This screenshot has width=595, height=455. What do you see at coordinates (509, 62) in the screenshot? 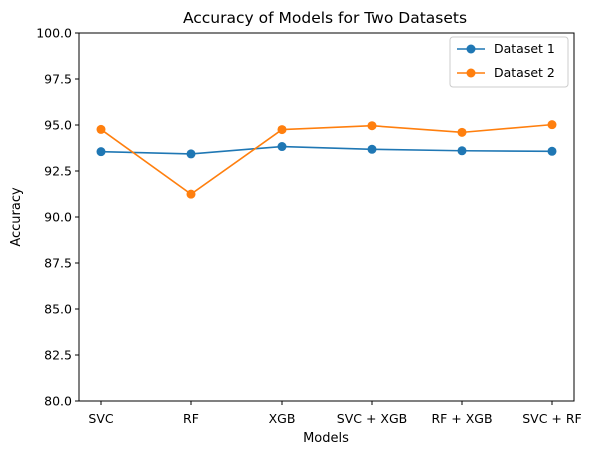
I see `legend: Dataset 1 Dataset 2` at bounding box center [509, 62].